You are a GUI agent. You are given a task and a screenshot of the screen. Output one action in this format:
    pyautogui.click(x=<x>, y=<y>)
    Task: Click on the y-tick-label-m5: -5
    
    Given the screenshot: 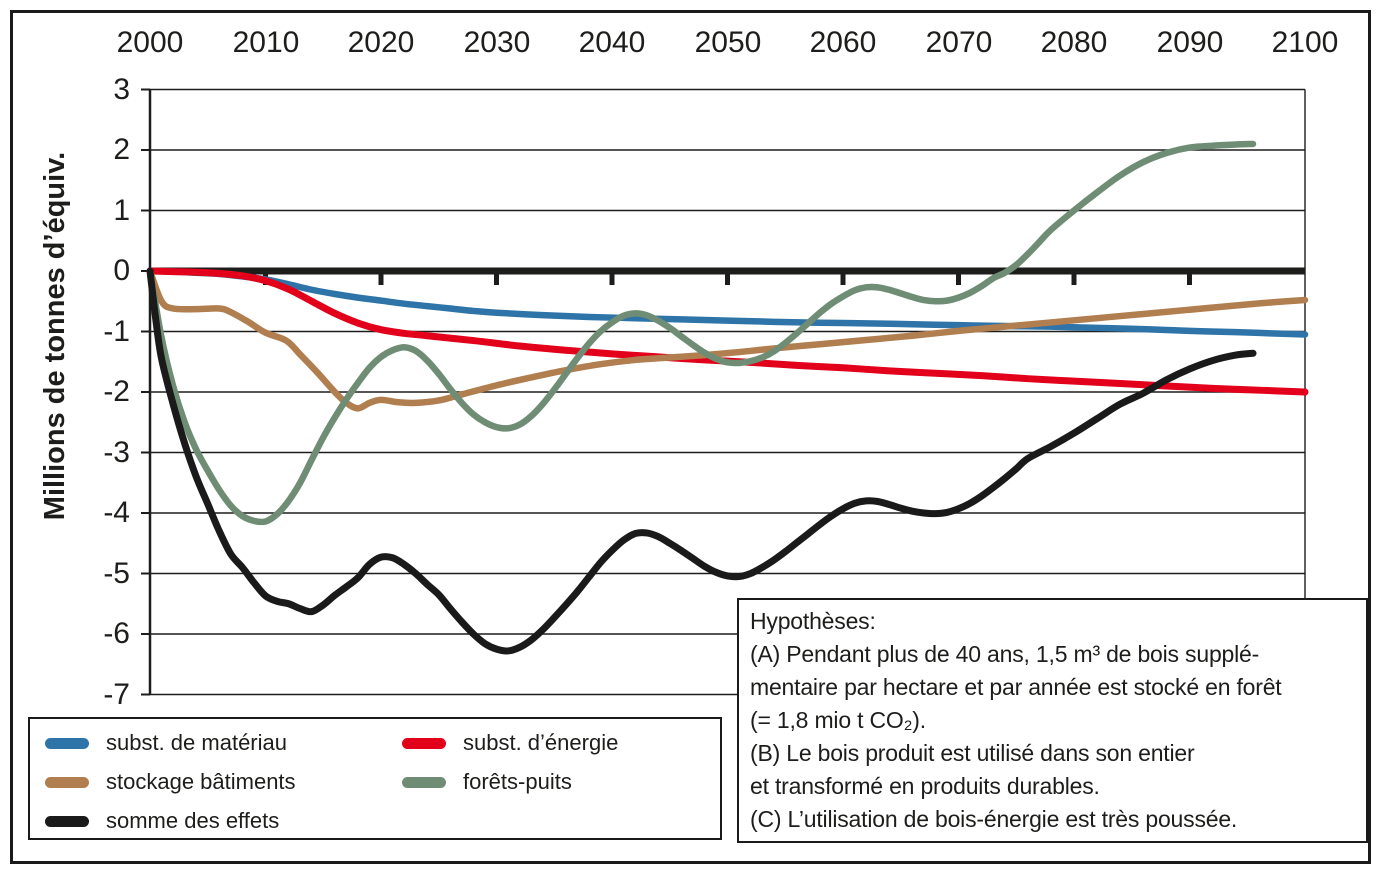 What is the action you would take?
    pyautogui.click(x=116, y=573)
    